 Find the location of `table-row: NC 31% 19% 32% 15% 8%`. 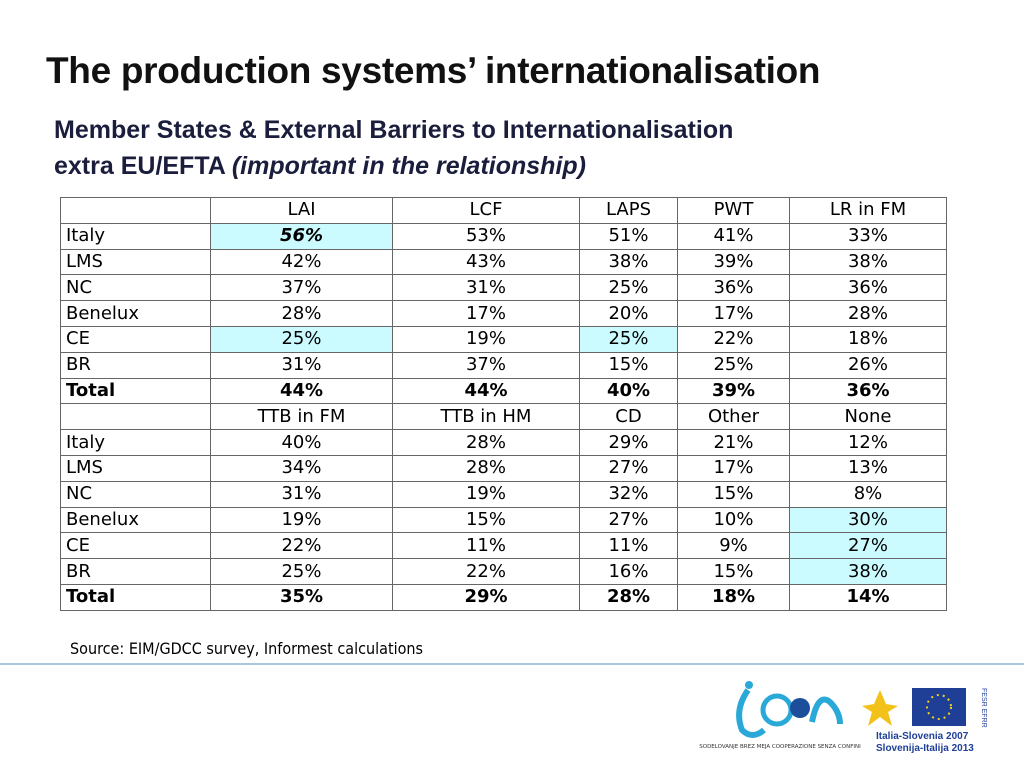

table-row: NC 31% 19% 32% 15% 8% is located at coordinates (503, 494).